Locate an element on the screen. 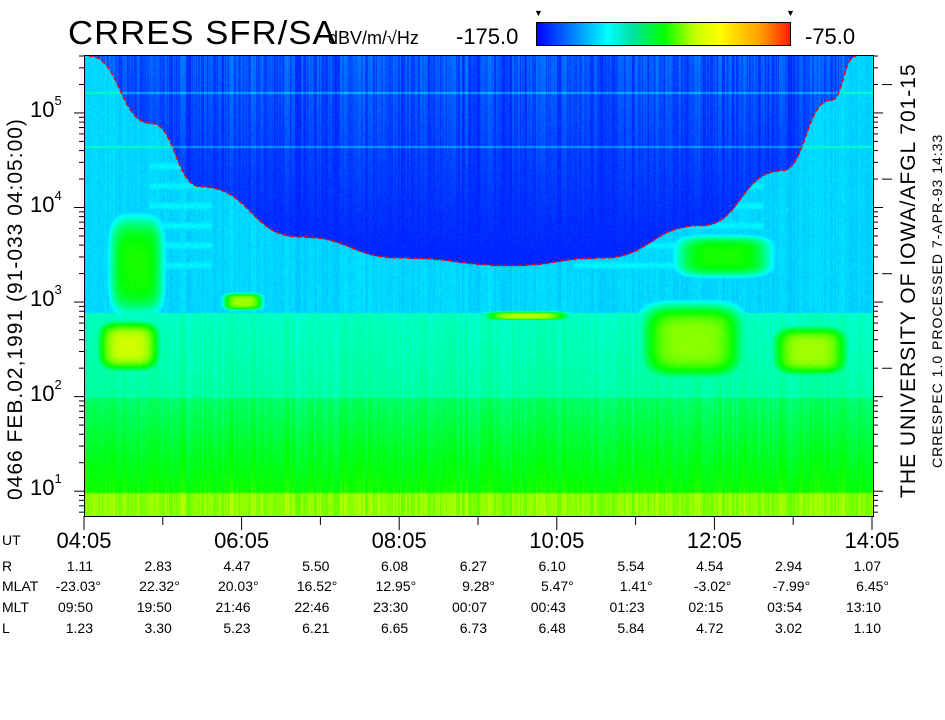  ephemeris-cell: 5.23 is located at coordinates (237, 628).